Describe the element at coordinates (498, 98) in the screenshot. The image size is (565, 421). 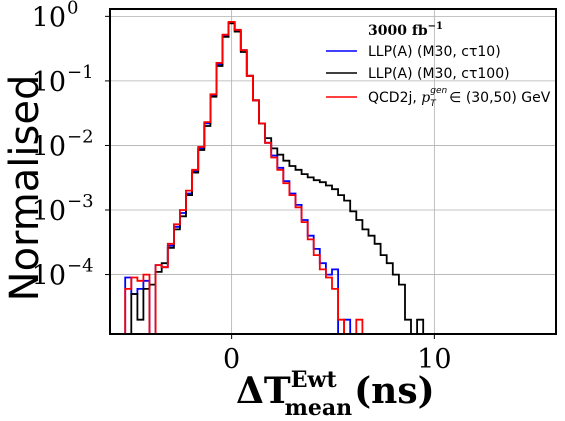
I see `legend-qcd-suffix: ∈ (30,50) GeV` at that location.